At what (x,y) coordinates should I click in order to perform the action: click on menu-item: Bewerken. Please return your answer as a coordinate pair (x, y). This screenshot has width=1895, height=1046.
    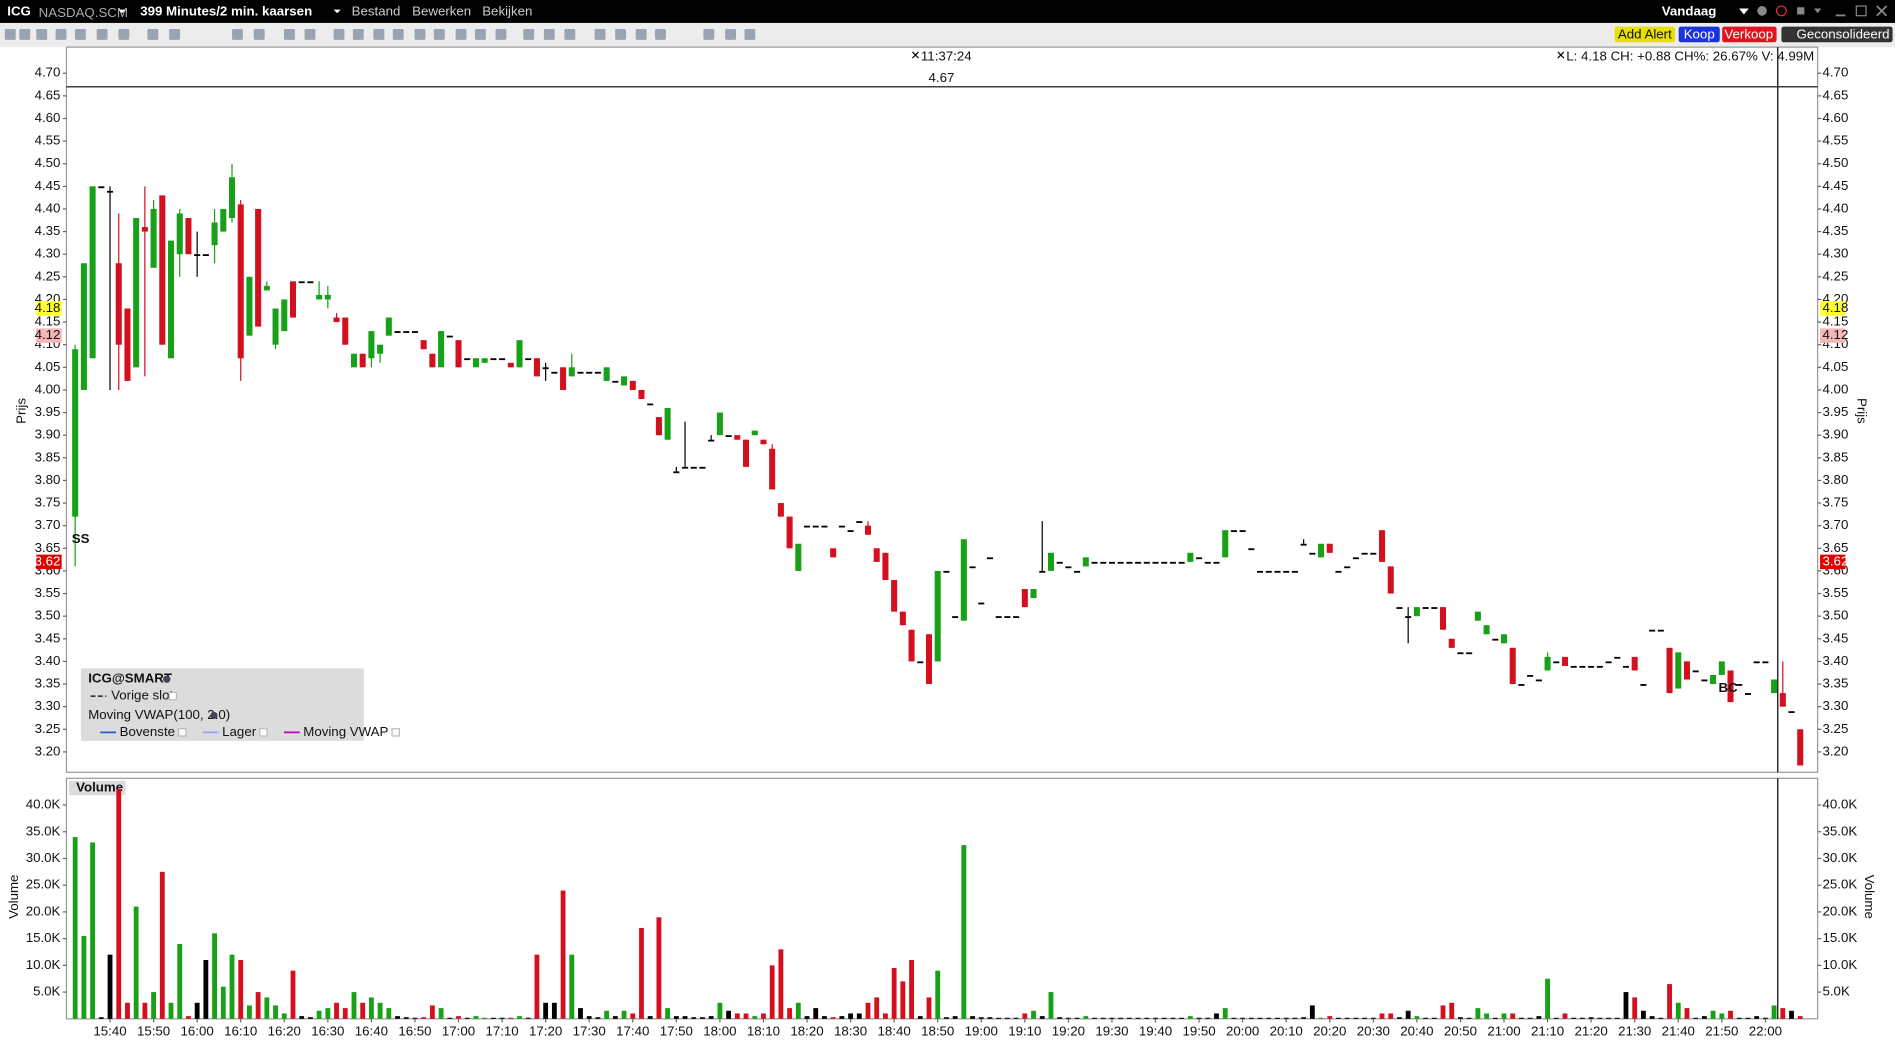
    Looking at the image, I should click on (441, 11).